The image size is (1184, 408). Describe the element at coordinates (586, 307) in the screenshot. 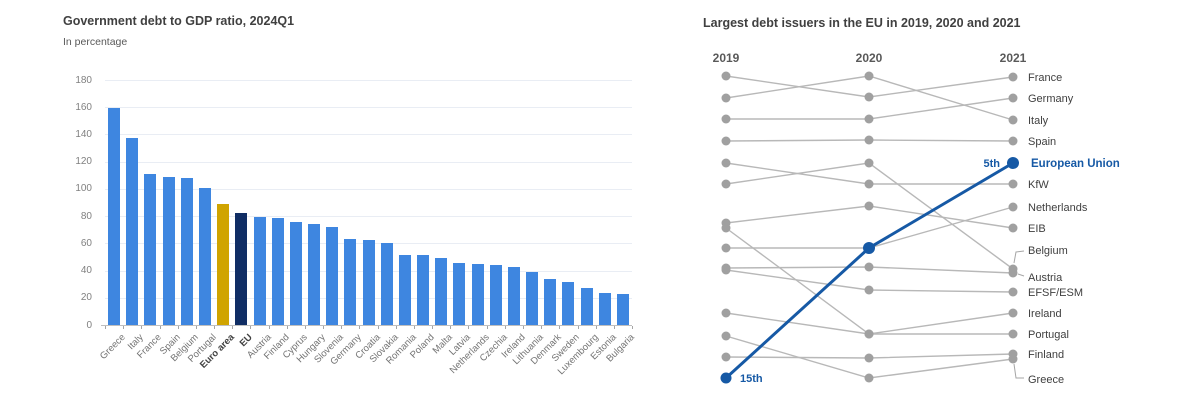

I see `bar-luxembourg` at that location.